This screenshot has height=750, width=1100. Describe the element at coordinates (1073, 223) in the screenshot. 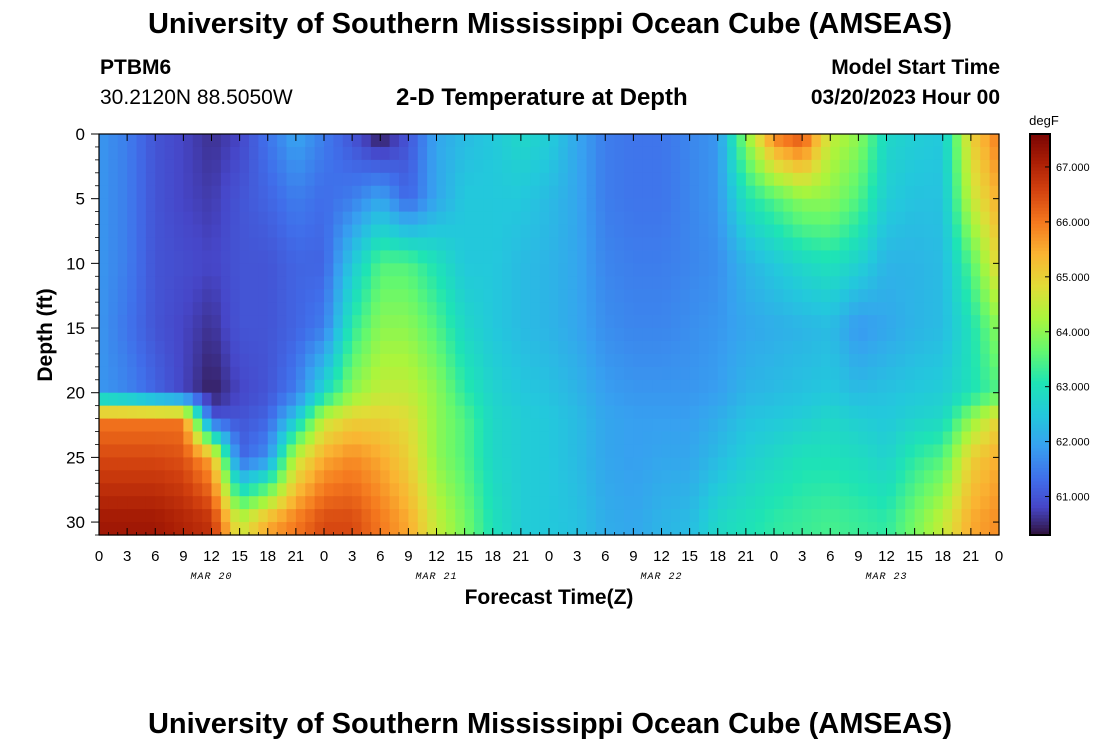

I see `colorbar-tick-label: 66.000` at that location.